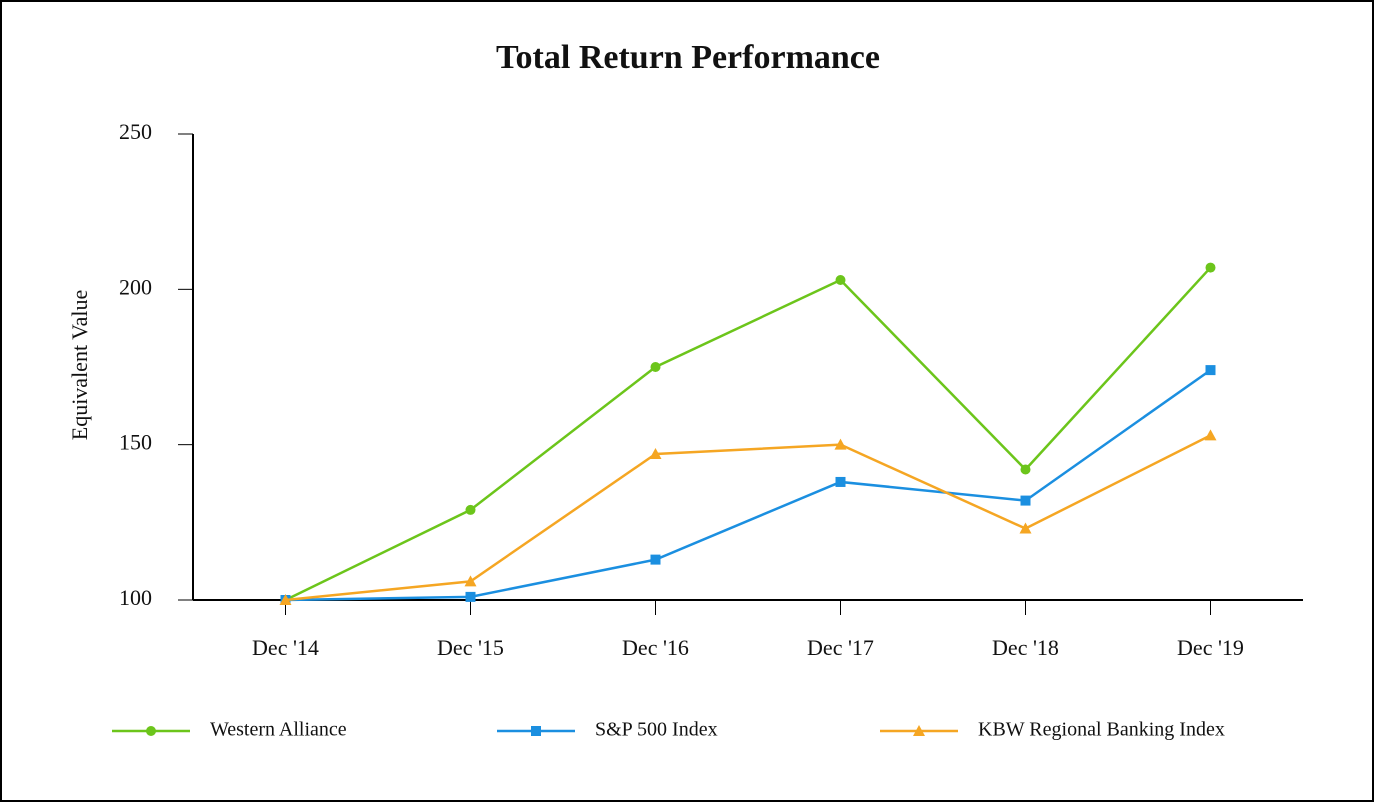 This screenshot has width=1374, height=802. I want to click on x-tick-label: Dec '17, so click(840, 647).